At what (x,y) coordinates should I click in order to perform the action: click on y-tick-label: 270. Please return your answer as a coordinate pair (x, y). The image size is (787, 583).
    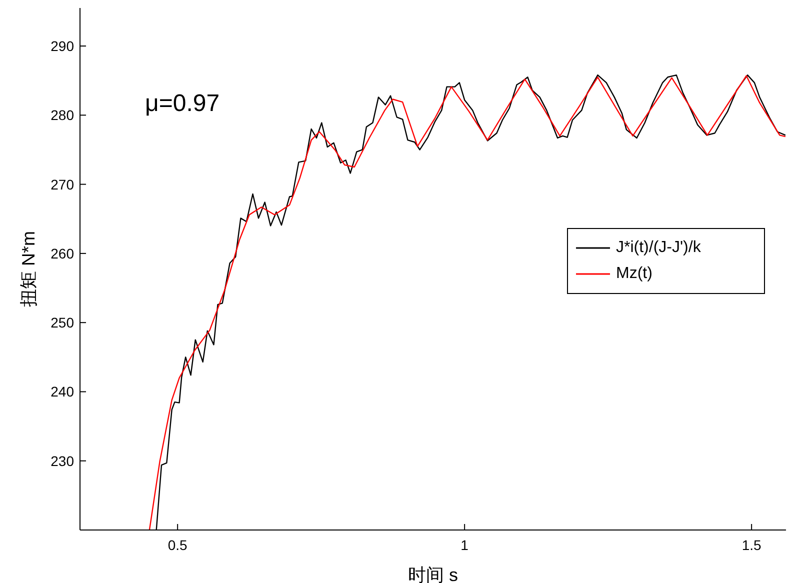
    Looking at the image, I should click on (62, 184).